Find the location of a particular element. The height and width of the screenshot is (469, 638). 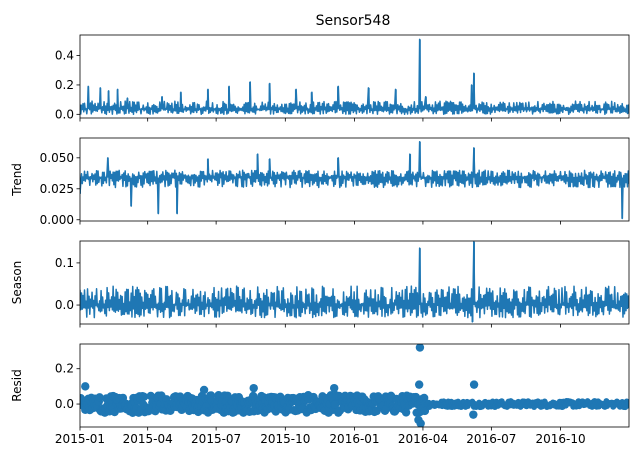

series-line-observed is located at coordinates (354, 77).